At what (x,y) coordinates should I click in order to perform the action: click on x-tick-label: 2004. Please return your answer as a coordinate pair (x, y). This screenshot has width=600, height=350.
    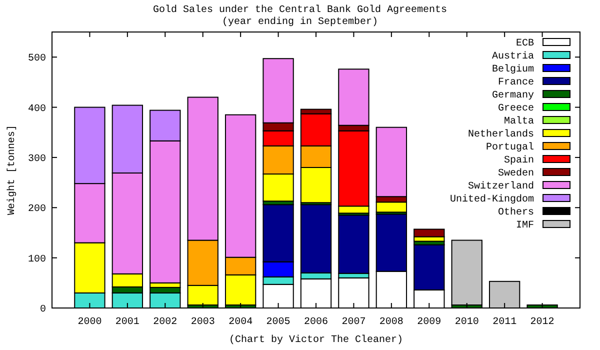
    Looking at the image, I should click on (240, 322).